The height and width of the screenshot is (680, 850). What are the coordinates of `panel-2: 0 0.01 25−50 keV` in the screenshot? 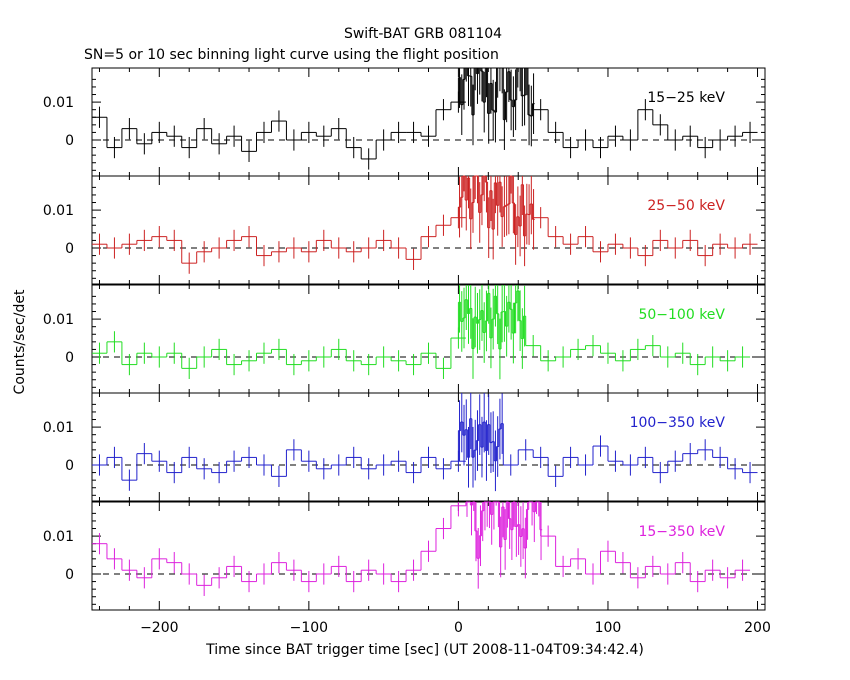 It's located at (404, 230).